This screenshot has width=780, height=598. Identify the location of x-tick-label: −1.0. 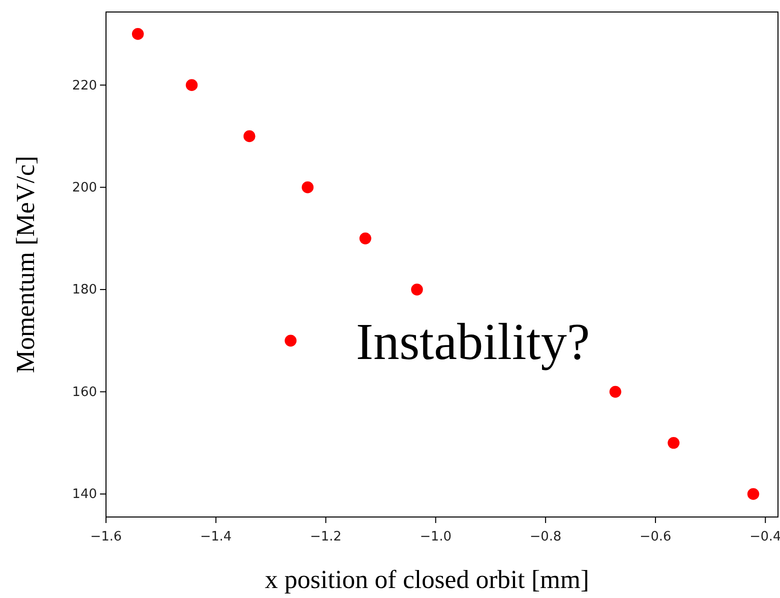
(436, 536).